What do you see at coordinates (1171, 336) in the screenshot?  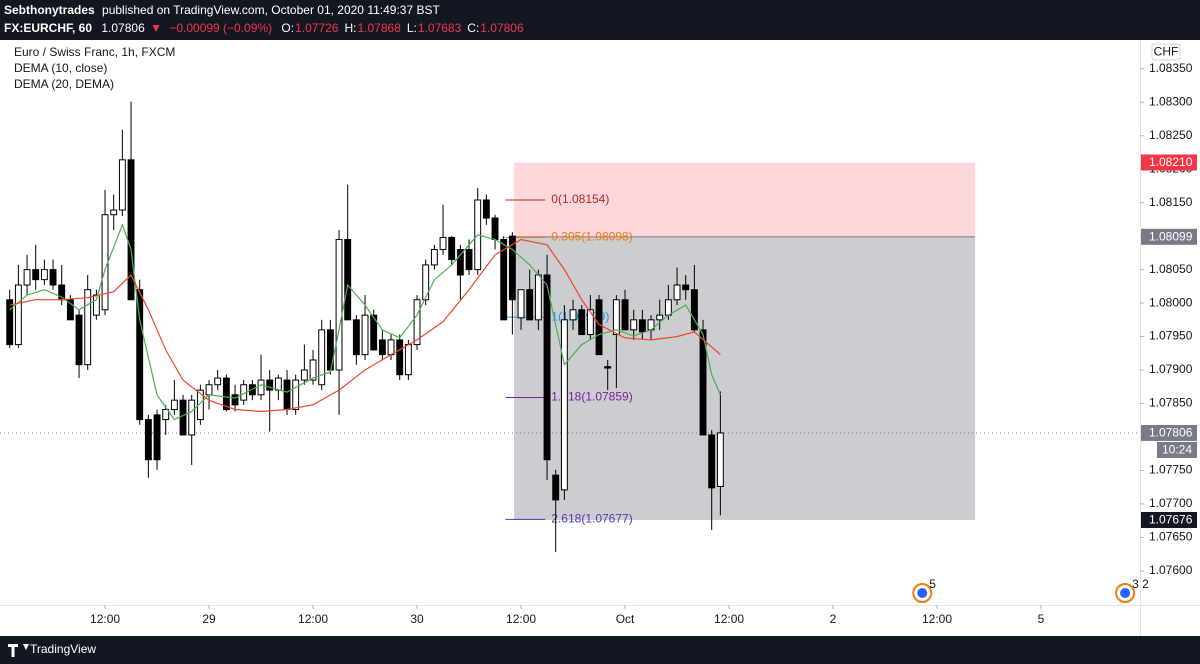 I see `y-tick-label: 1.07950` at bounding box center [1171, 336].